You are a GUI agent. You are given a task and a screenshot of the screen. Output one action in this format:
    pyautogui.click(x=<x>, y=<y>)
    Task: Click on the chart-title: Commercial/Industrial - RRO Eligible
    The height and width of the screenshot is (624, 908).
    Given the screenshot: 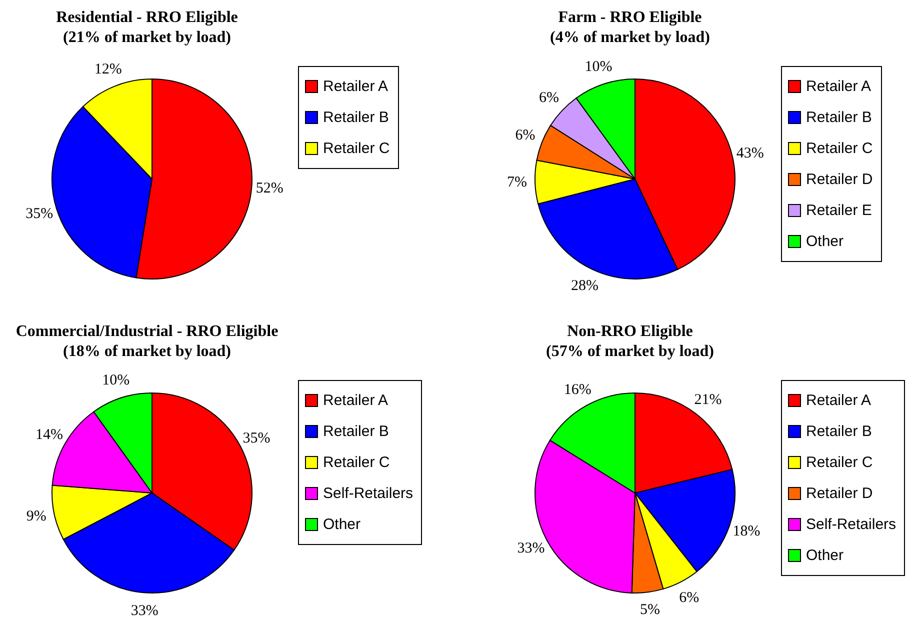 What is the action you would take?
    pyautogui.click(x=147, y=332)
    